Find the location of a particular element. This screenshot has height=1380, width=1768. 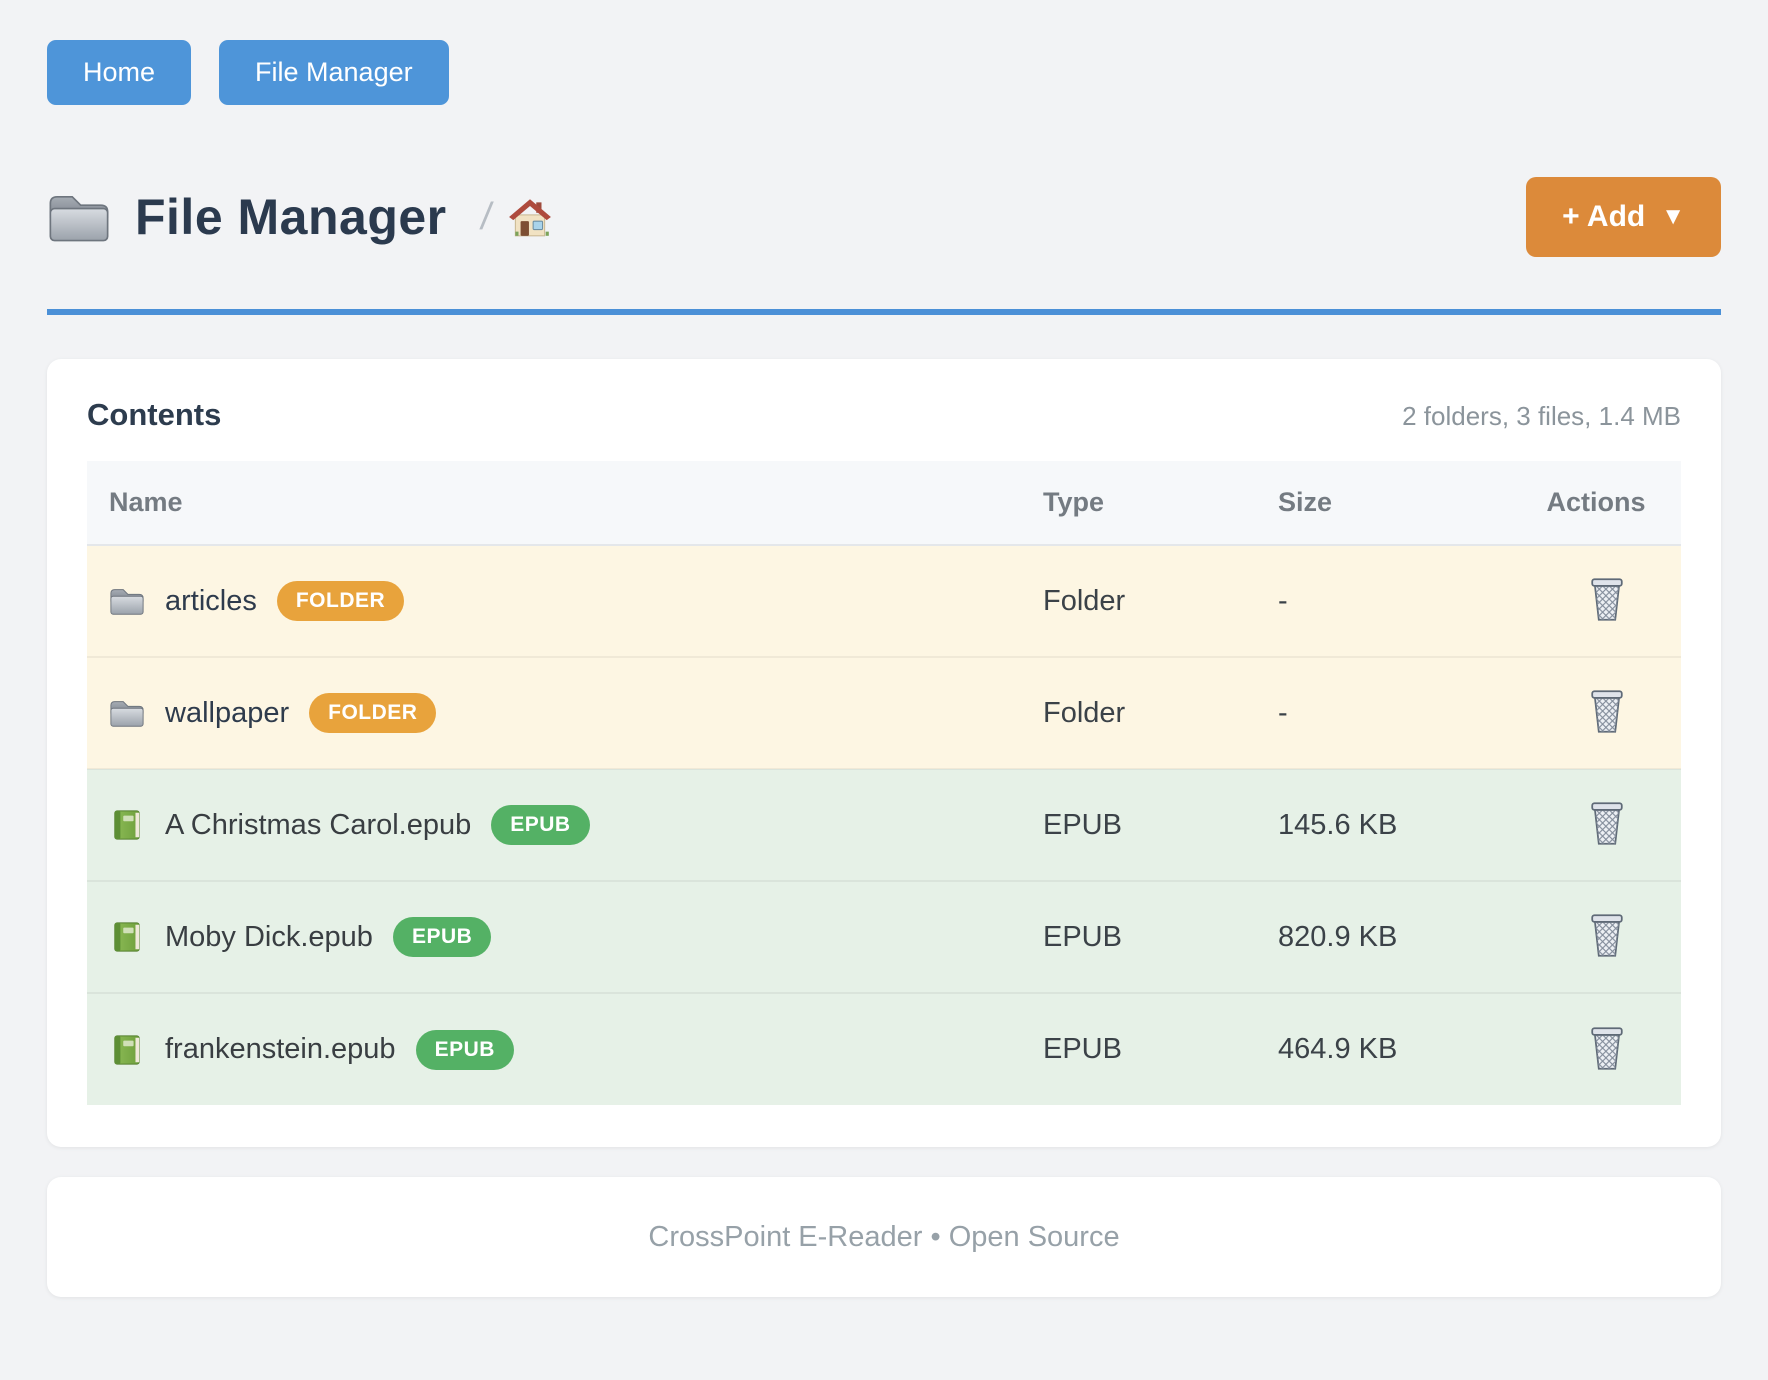

file-size: 145.6 KB is located at coordinates (1383, 824).